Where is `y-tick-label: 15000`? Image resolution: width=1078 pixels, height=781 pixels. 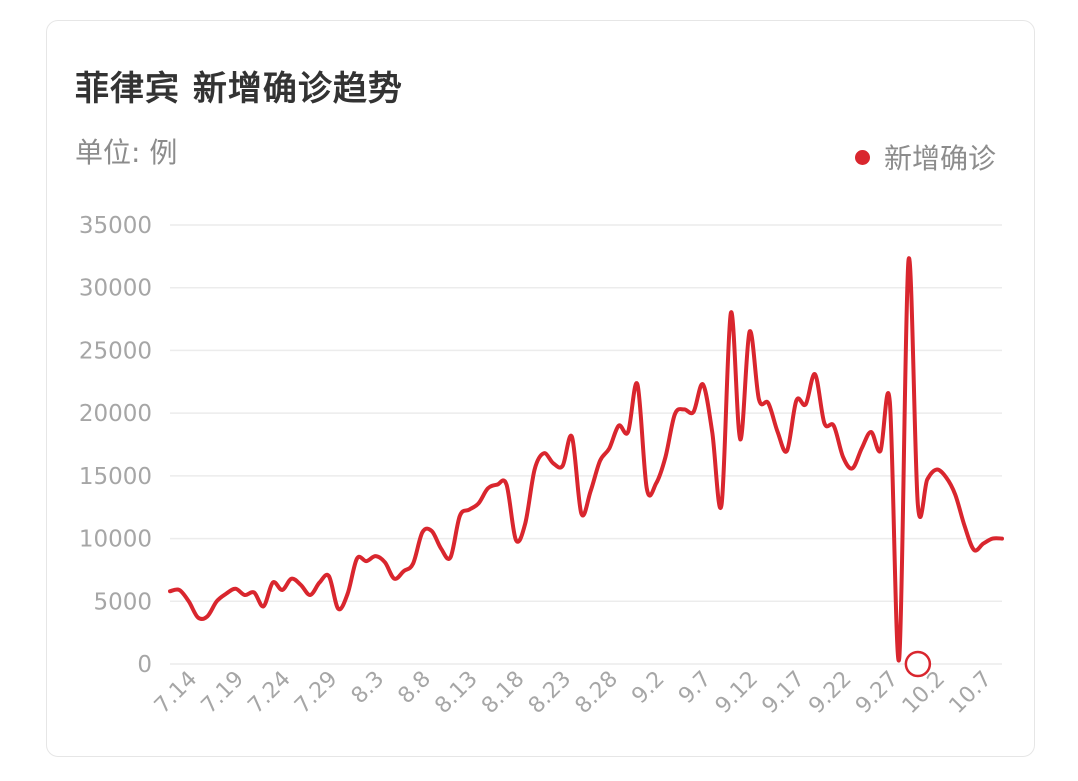 y-tick-label: 15000 is located at coordinates (115, 477).